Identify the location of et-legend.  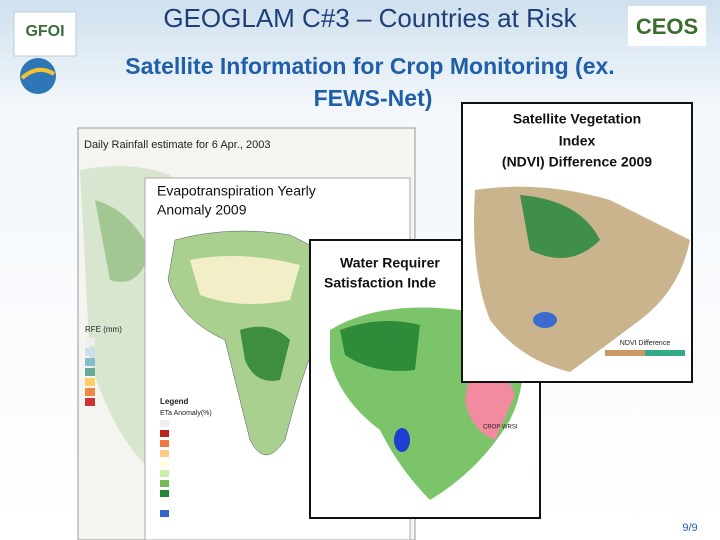
(164, 468).